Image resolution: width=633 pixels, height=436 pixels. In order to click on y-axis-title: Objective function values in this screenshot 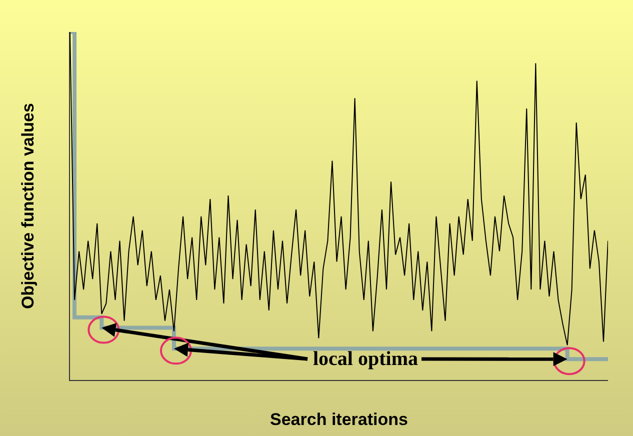, I will do `click(28, 206)`.